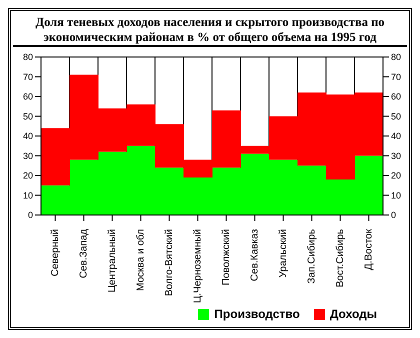 This screenshot has width=420, height=338. Describe the element at coordinates (283, 253) in the screenshot. I see `x-tick-label: Уральский` at that location.